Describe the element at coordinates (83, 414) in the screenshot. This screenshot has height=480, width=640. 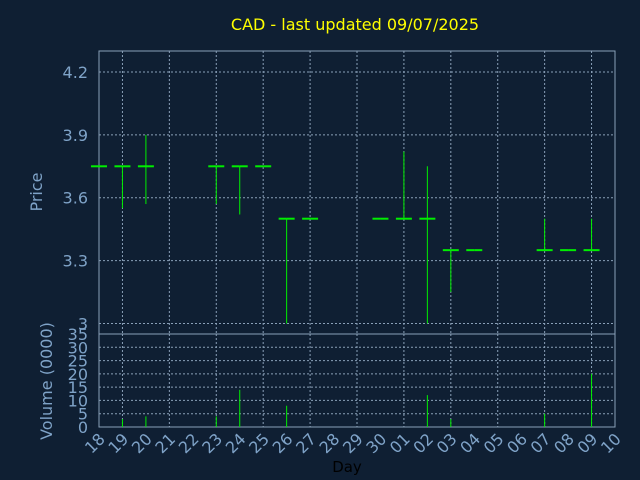
I see `volume-tick-label: 5` at that location.